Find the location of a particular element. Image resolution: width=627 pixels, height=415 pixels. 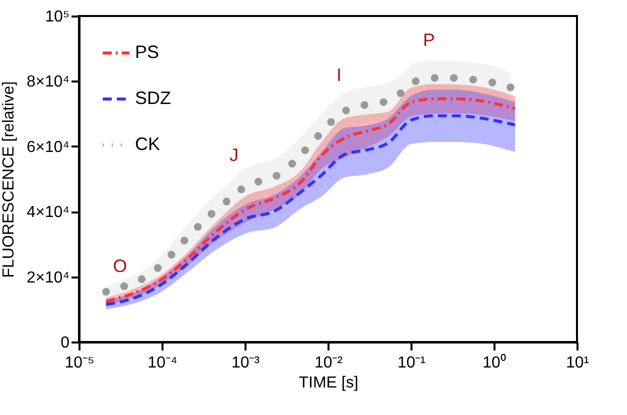

x-tick-label: 10⁻³ is located at coordinates (245, 363).